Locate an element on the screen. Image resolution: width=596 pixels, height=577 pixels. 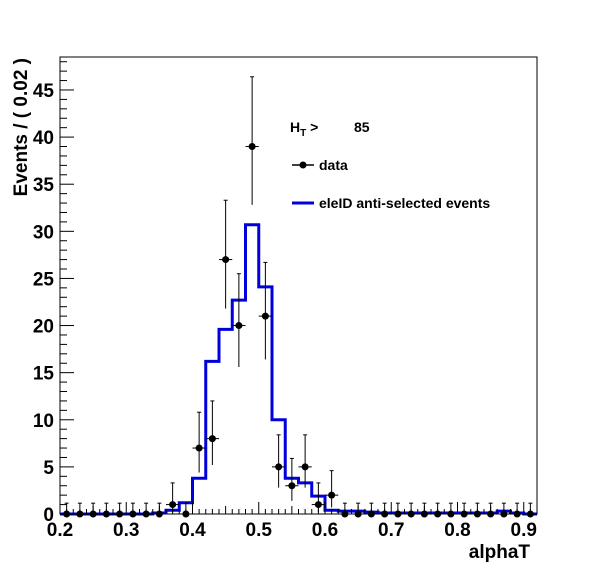
legend-mc-label: eleID anti-selected events is located at coordinates (404, 203).